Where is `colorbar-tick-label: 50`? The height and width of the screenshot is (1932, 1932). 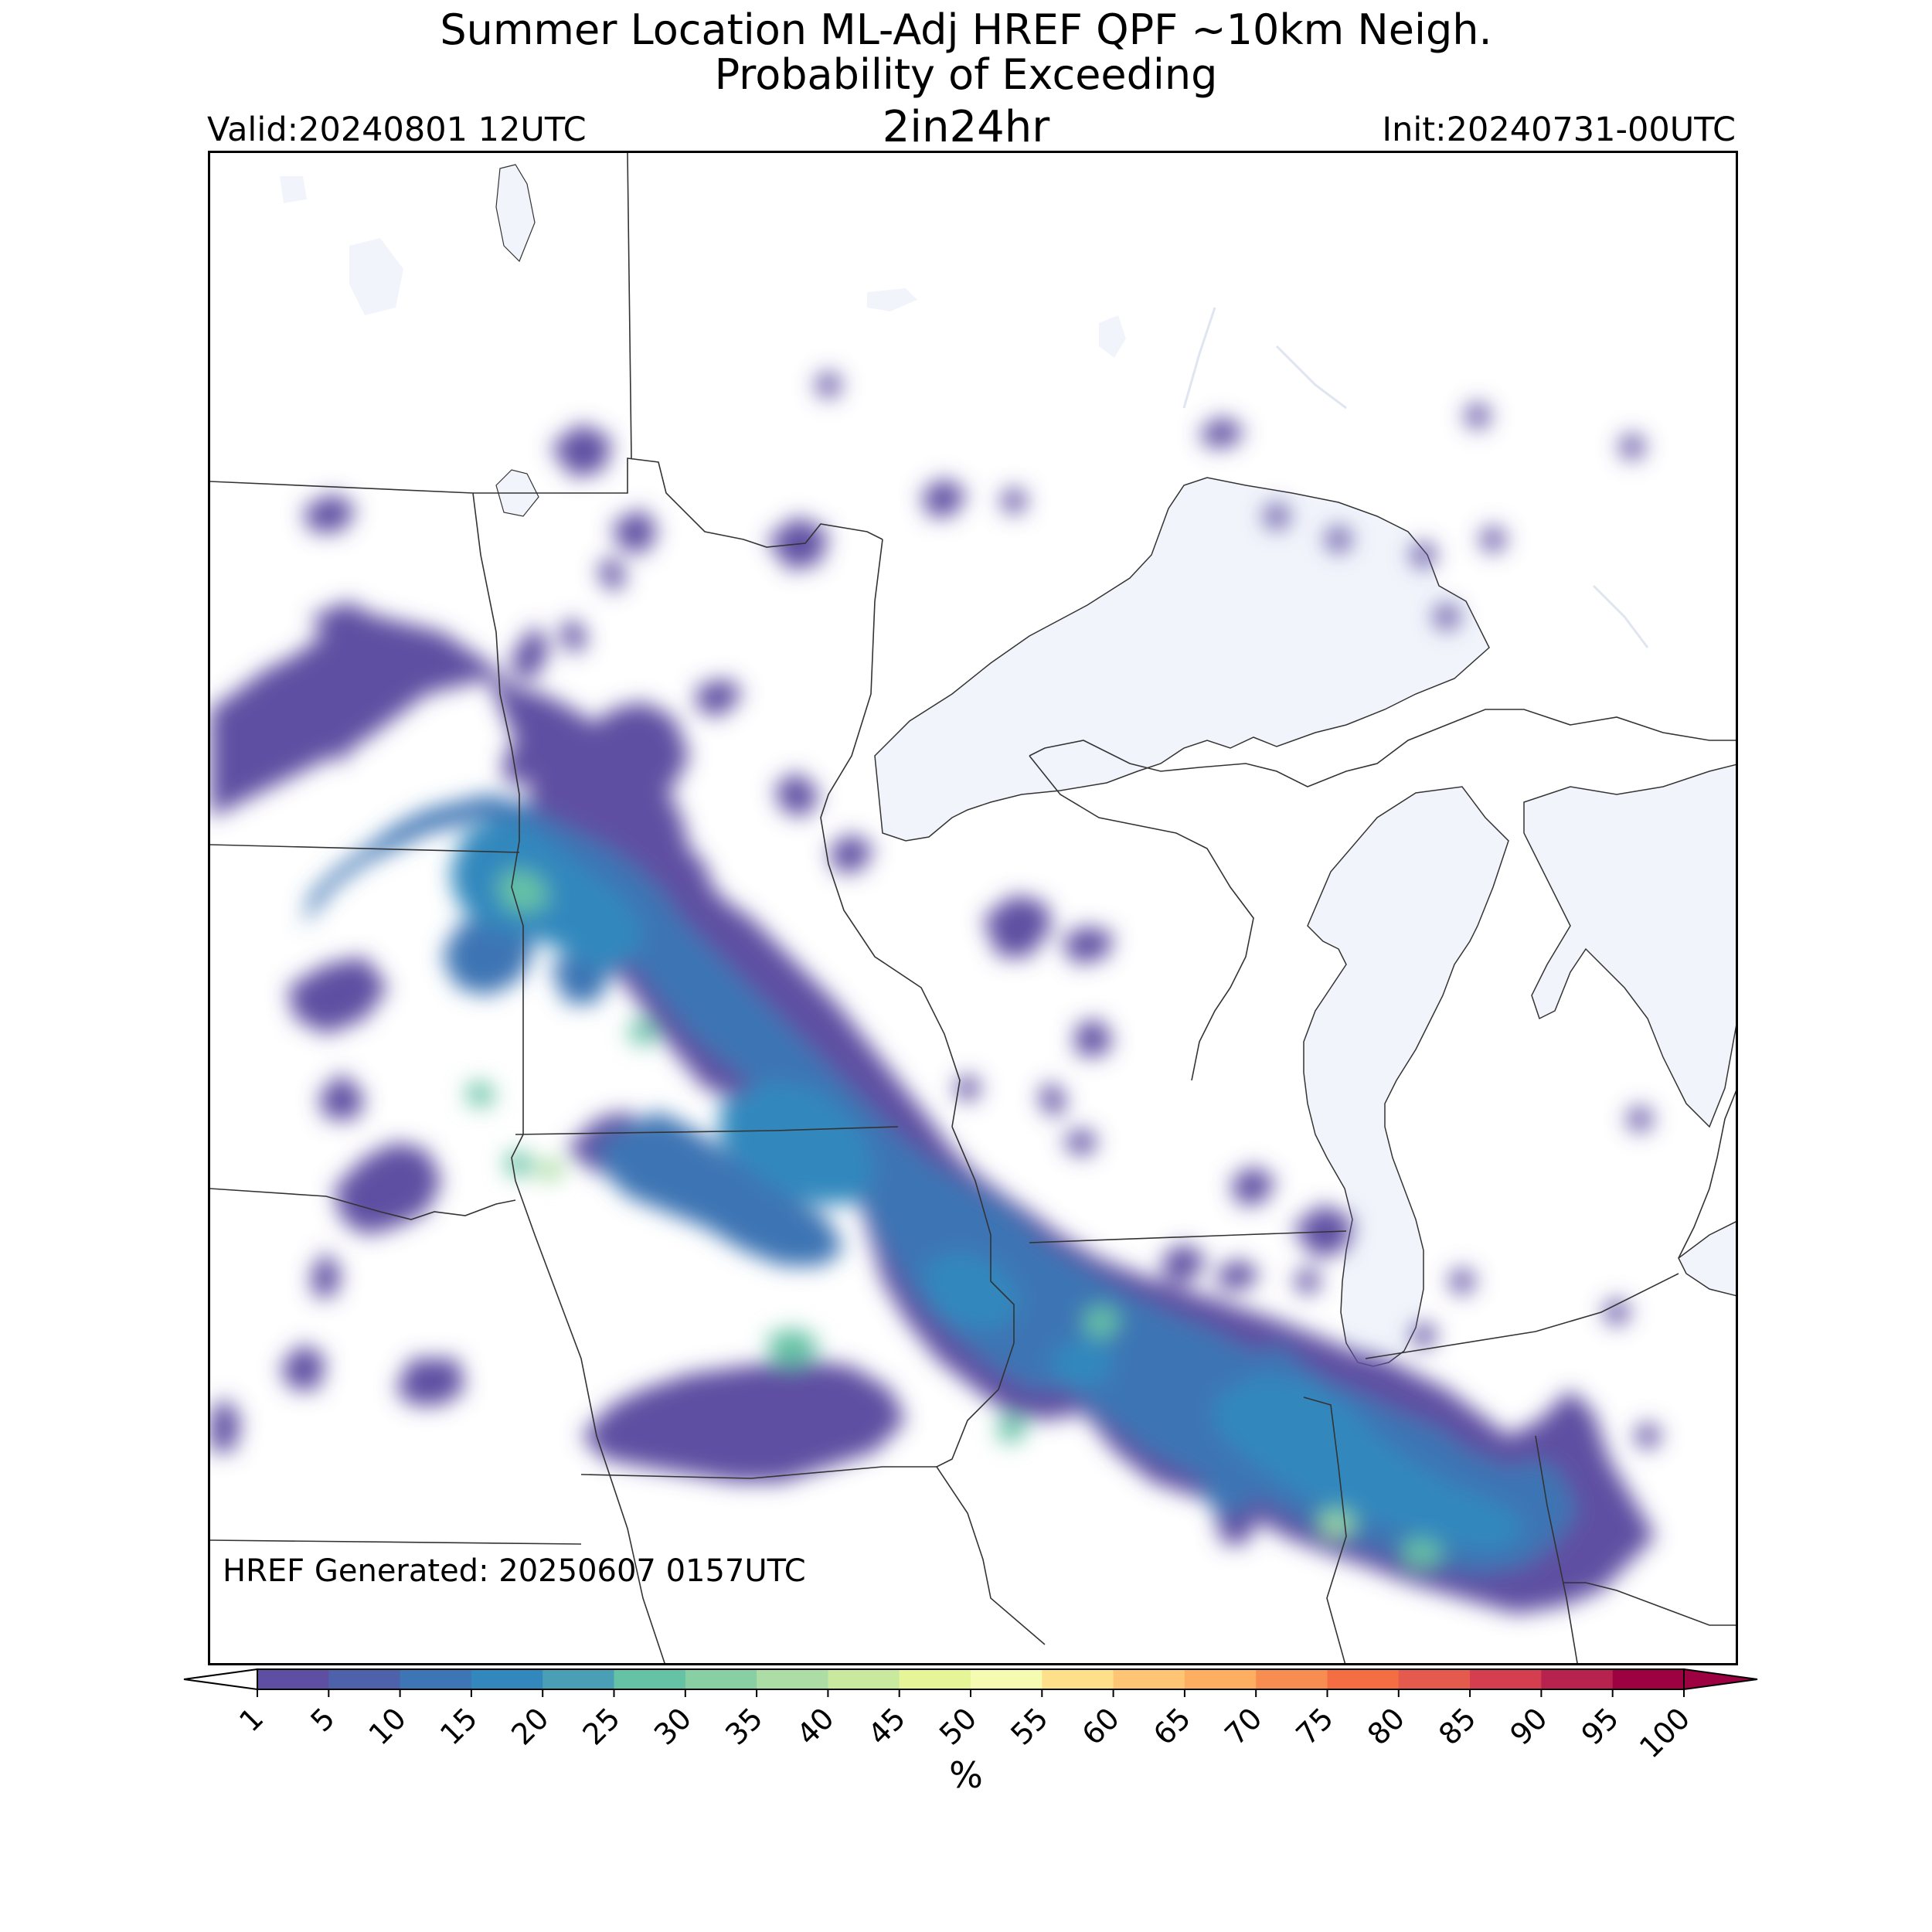 colorbar-tick-label: 50 is located at coordinates (958, 1726).